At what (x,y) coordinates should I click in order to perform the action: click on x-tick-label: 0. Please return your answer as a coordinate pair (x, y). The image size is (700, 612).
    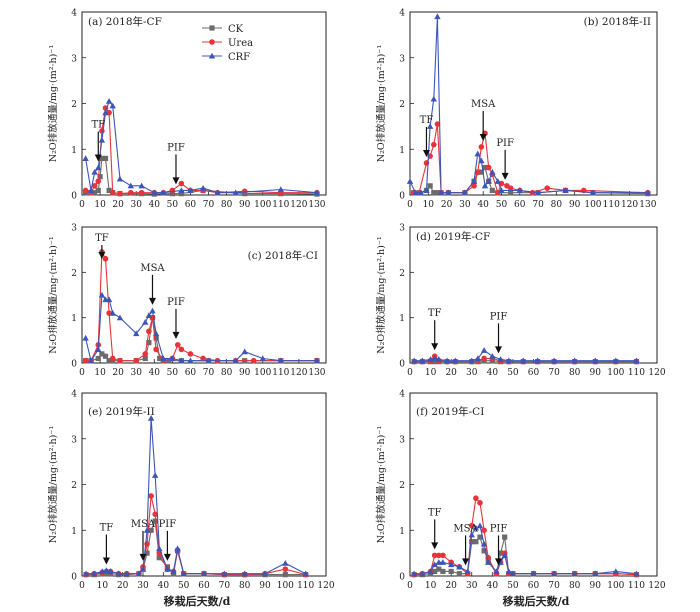
    Looking at the image, I should click on (82, 586).